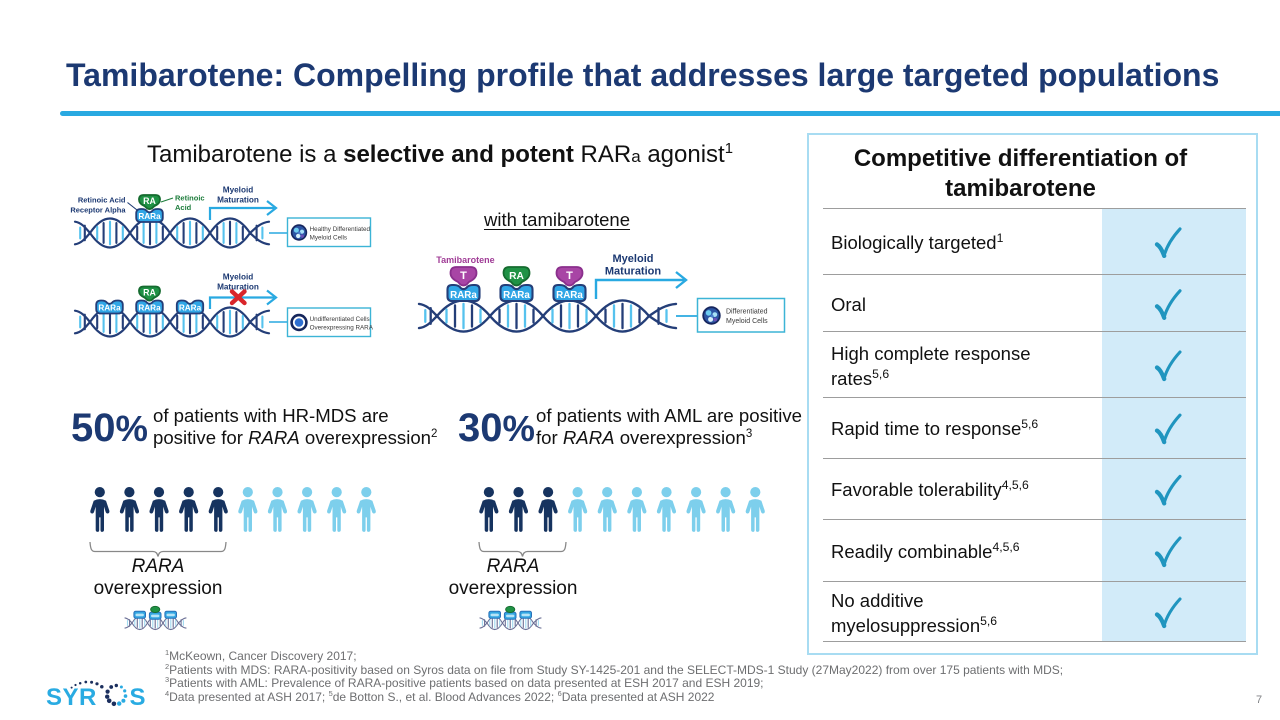 Image resolution: width=1280 pixels, height=720 pixels. I want to click on svg-text: Overexpressing RARA, so click(342, 328).